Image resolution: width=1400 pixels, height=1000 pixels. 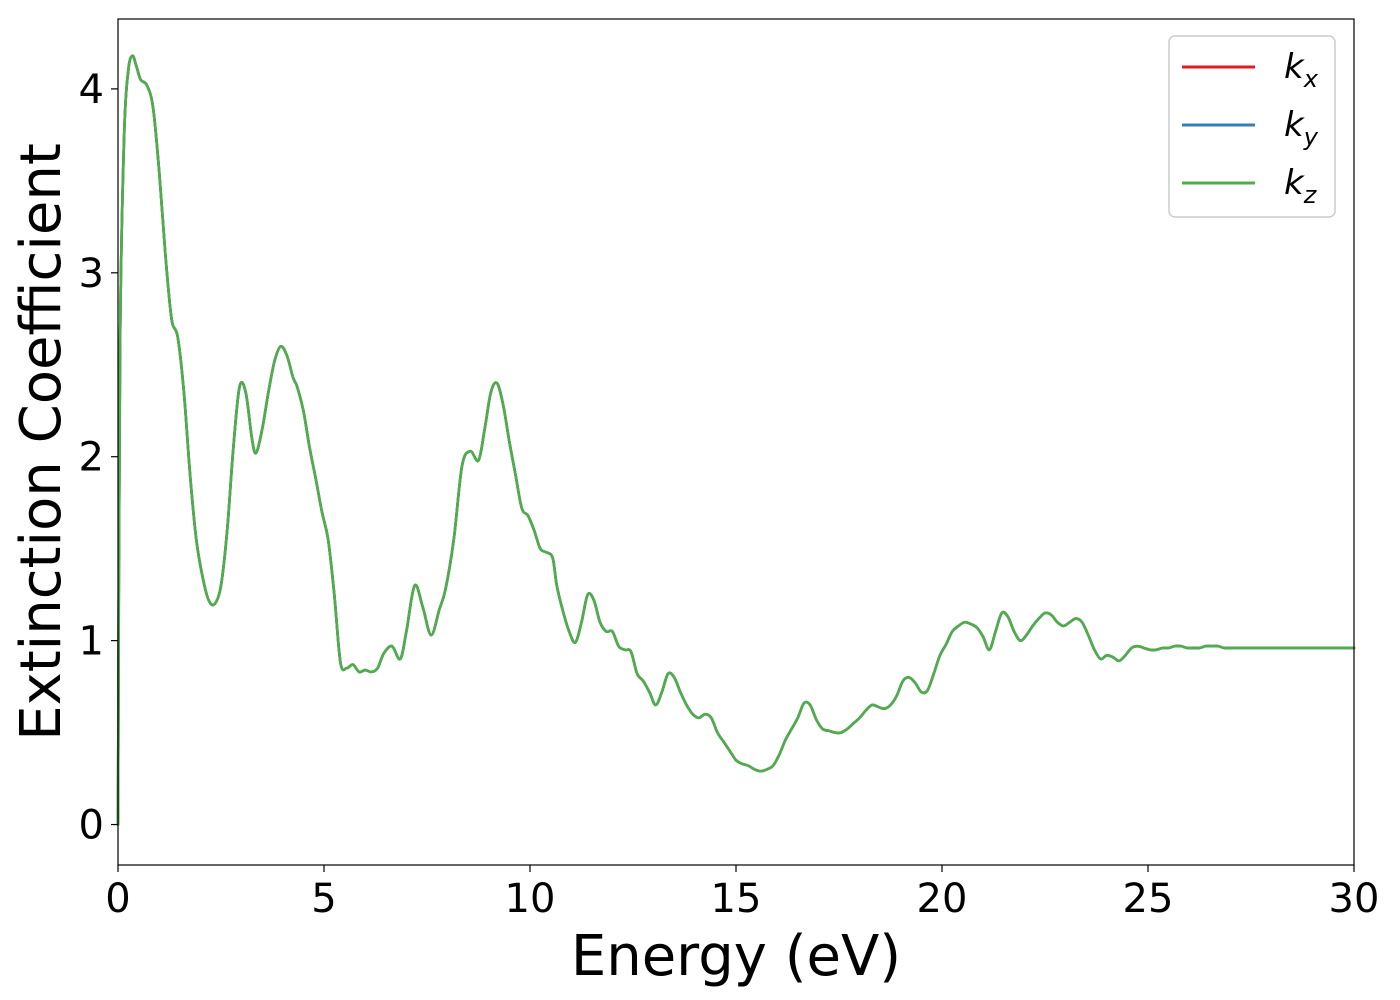 What do you see at coordinates (91, 826) in the screenshot?
I see `y-tick-label: 0` at bounding box center [91, 826].